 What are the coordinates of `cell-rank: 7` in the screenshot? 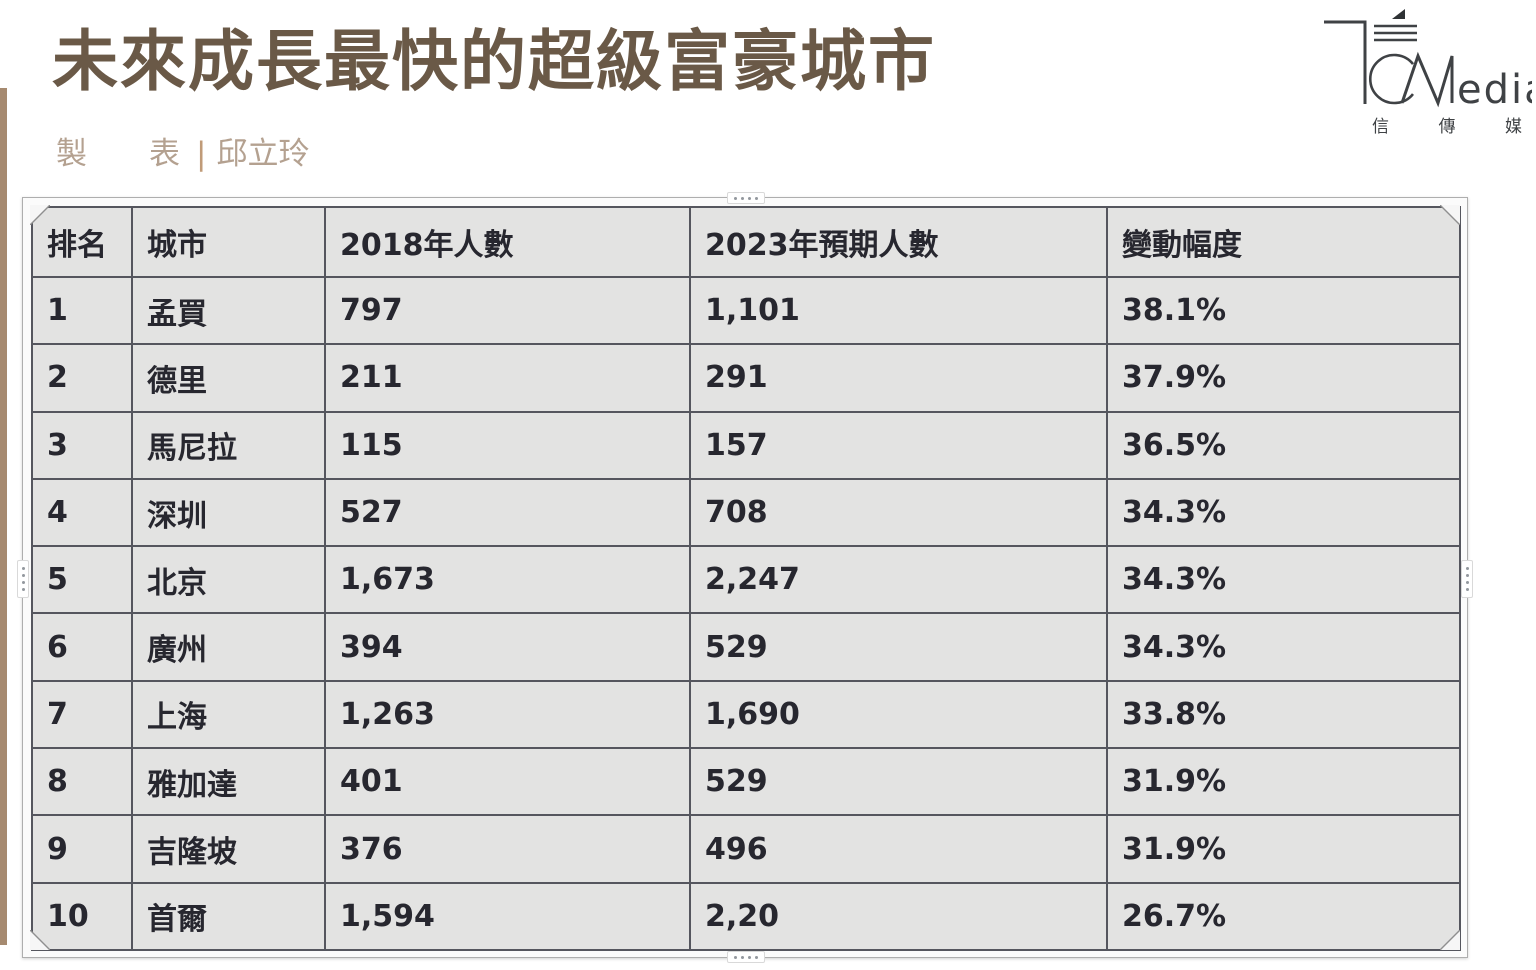 It's located at (82, 714).